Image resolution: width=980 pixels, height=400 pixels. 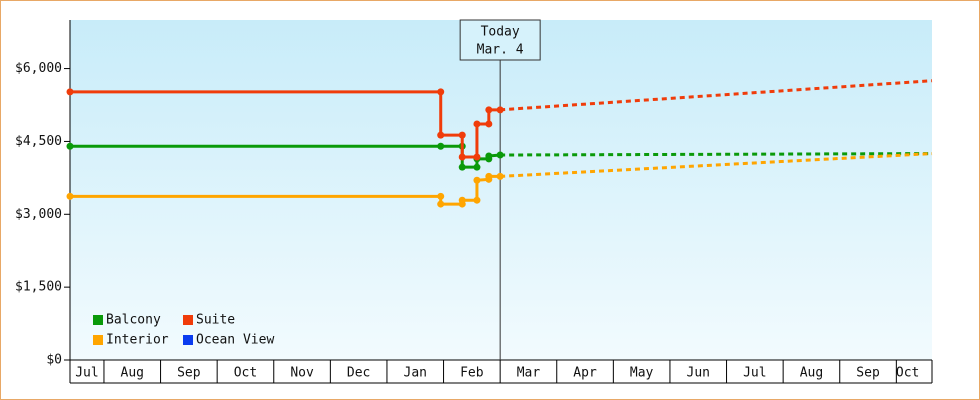 I want to click on y-tick-label: $0, so click(x=54, y=360).